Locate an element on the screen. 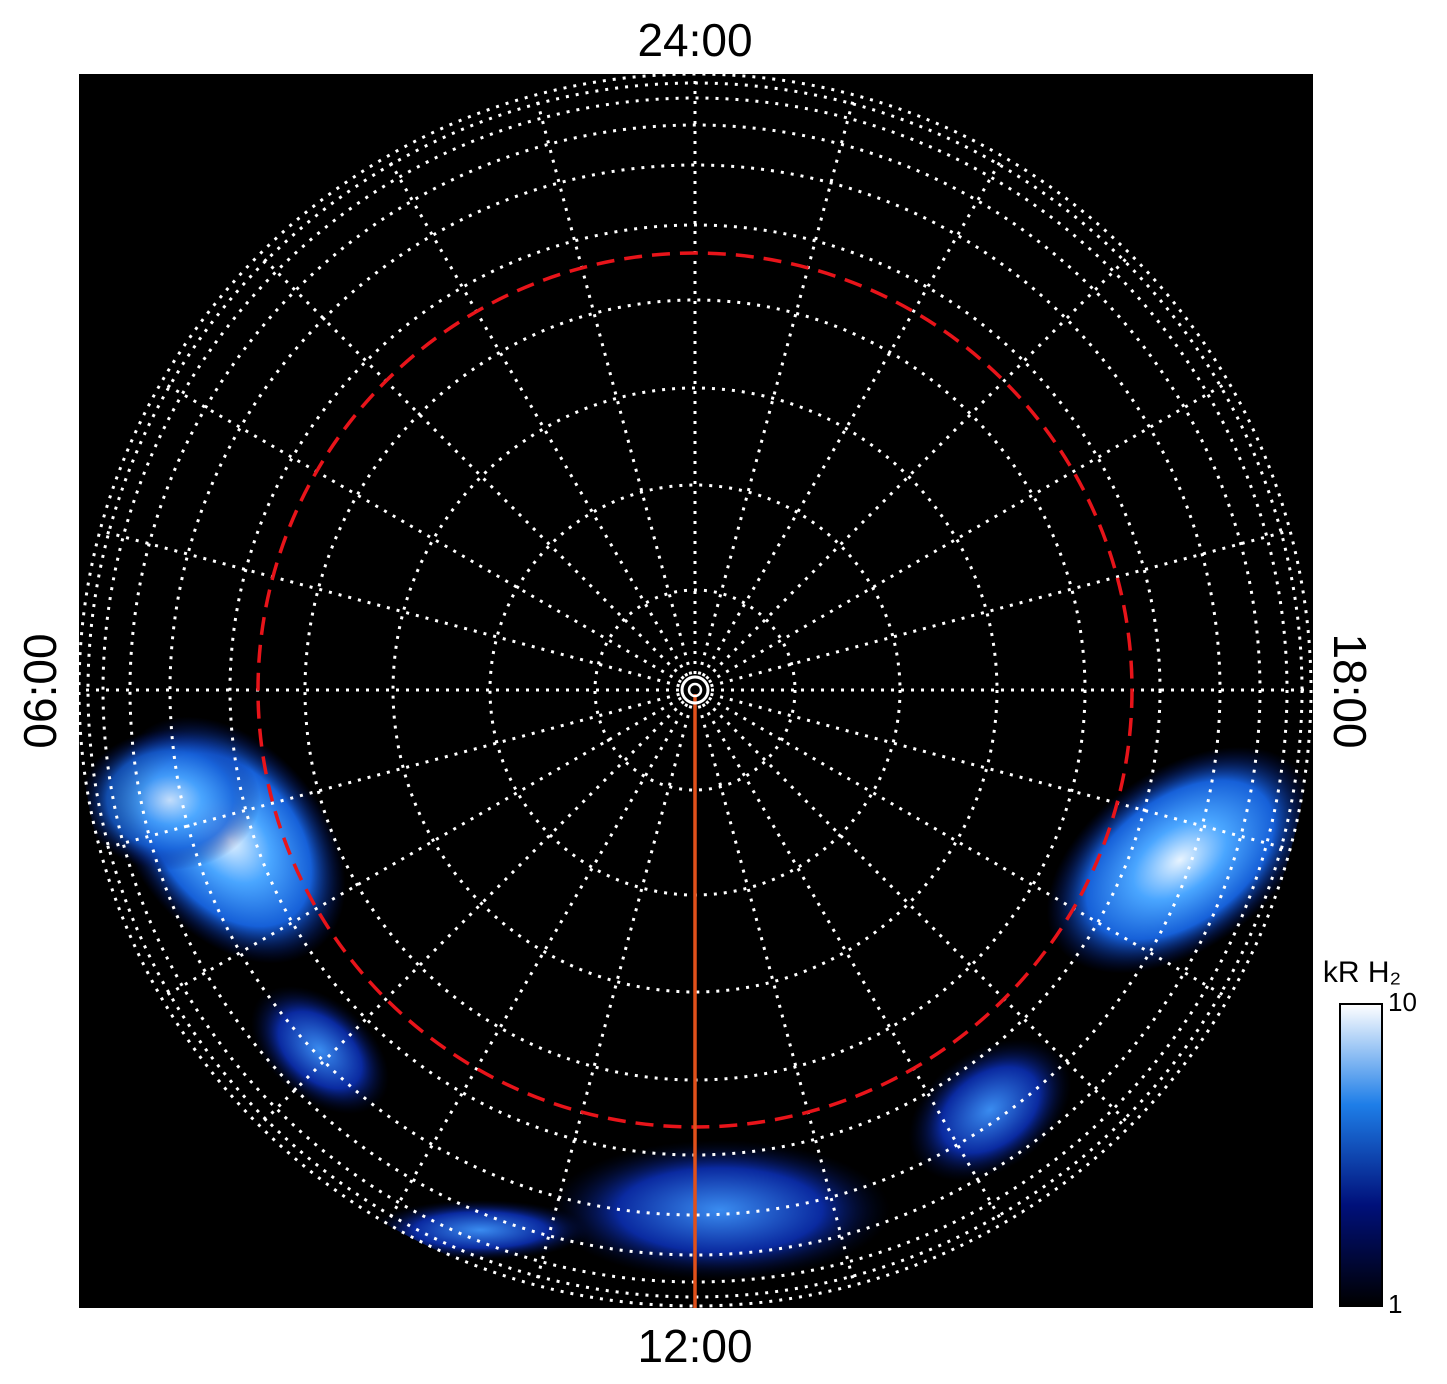 Image resolution: width=1447 pixels, height=1384 pixels. colorbar: 1 10 is located at coordinates (1378, 1153).